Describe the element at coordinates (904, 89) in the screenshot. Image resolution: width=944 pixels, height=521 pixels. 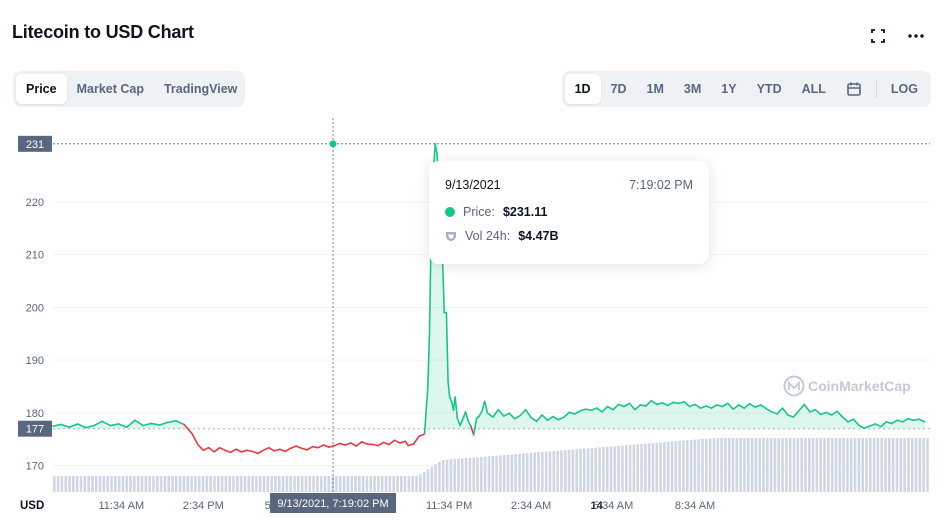
I see `log-scale-button: LOG` at that location.